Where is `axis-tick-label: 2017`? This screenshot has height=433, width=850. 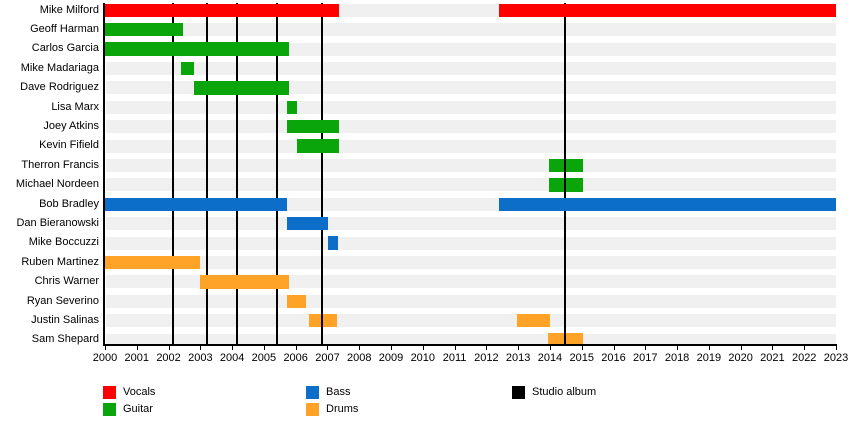
axis-tick-label: 2017 is located at coordinates (645, 358).